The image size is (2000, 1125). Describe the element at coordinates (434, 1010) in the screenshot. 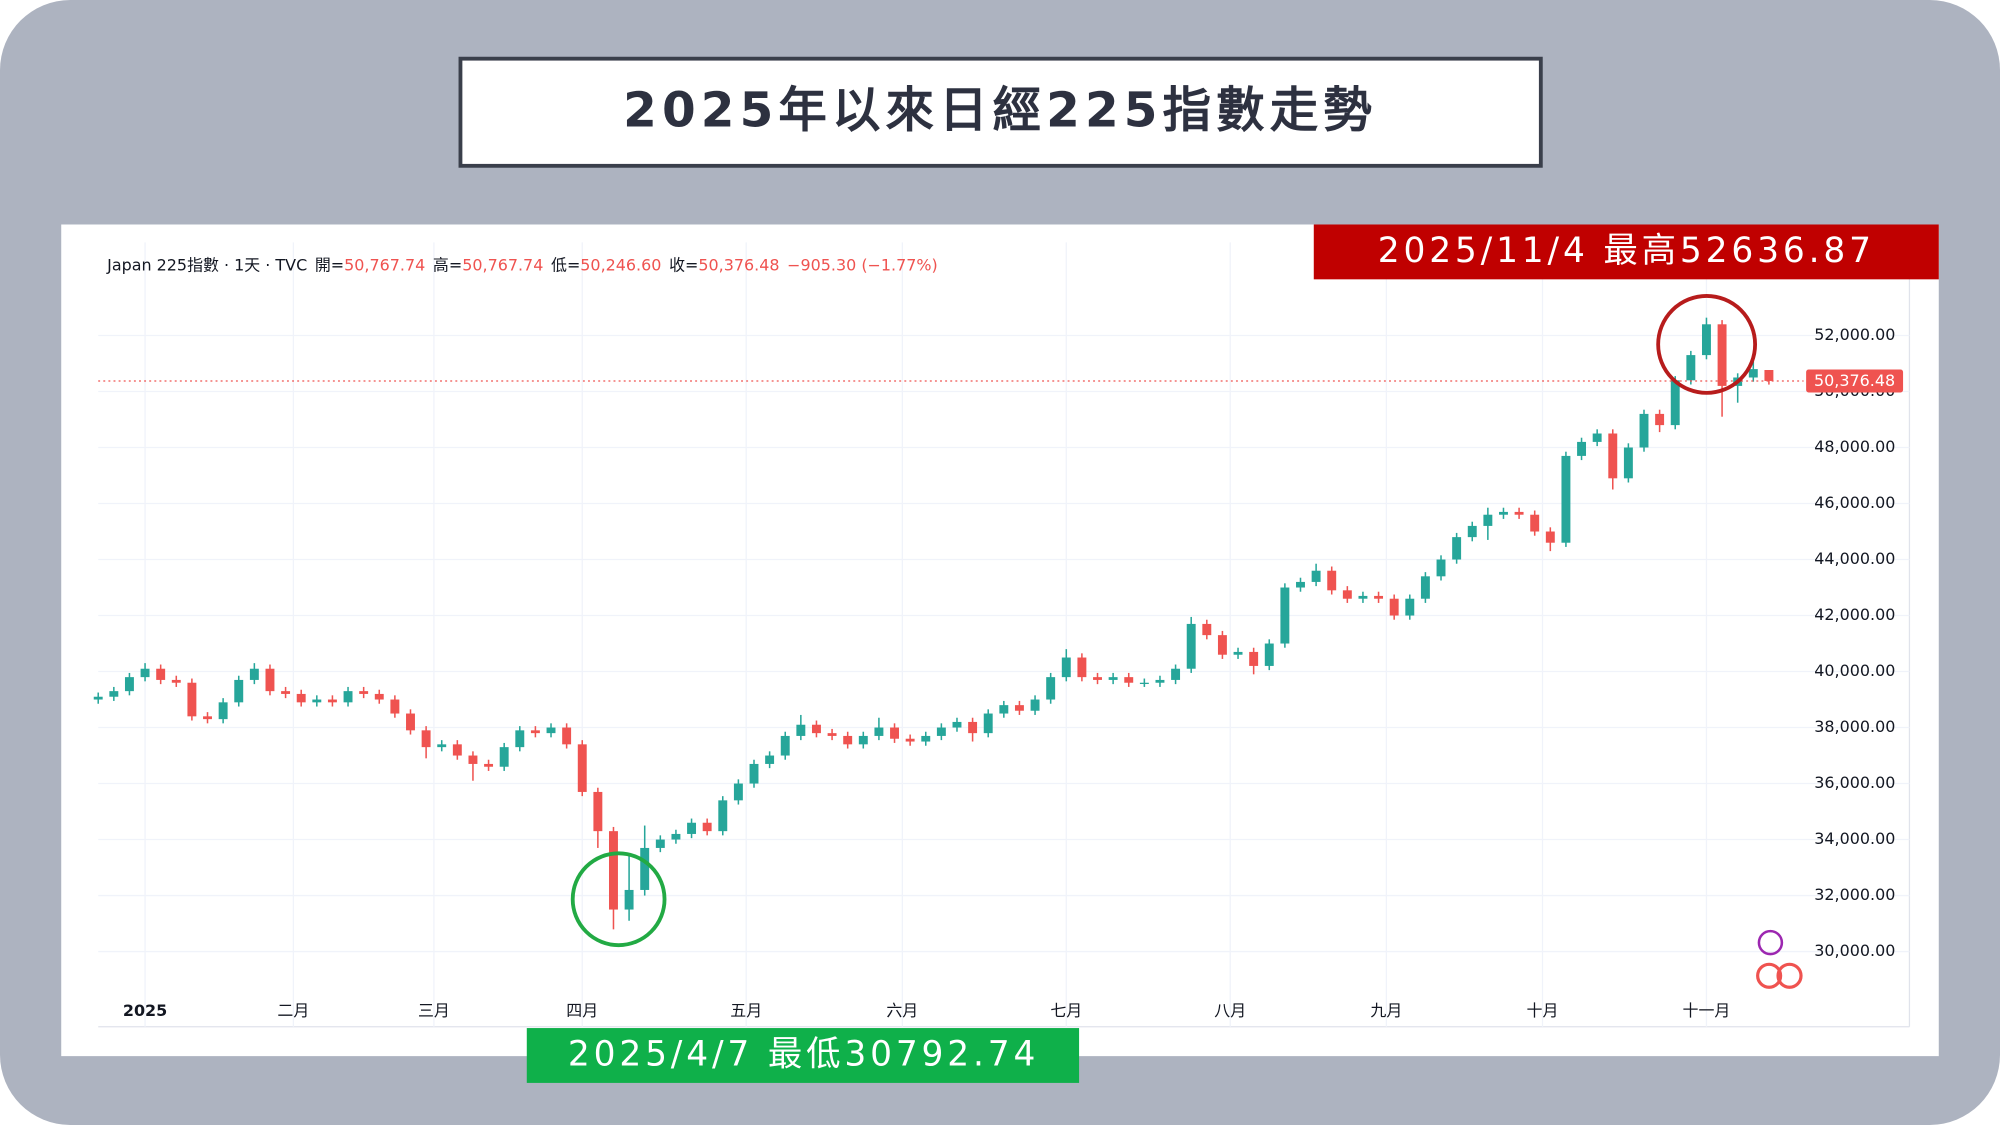

I see `x-tick-label: 三月` at that location.